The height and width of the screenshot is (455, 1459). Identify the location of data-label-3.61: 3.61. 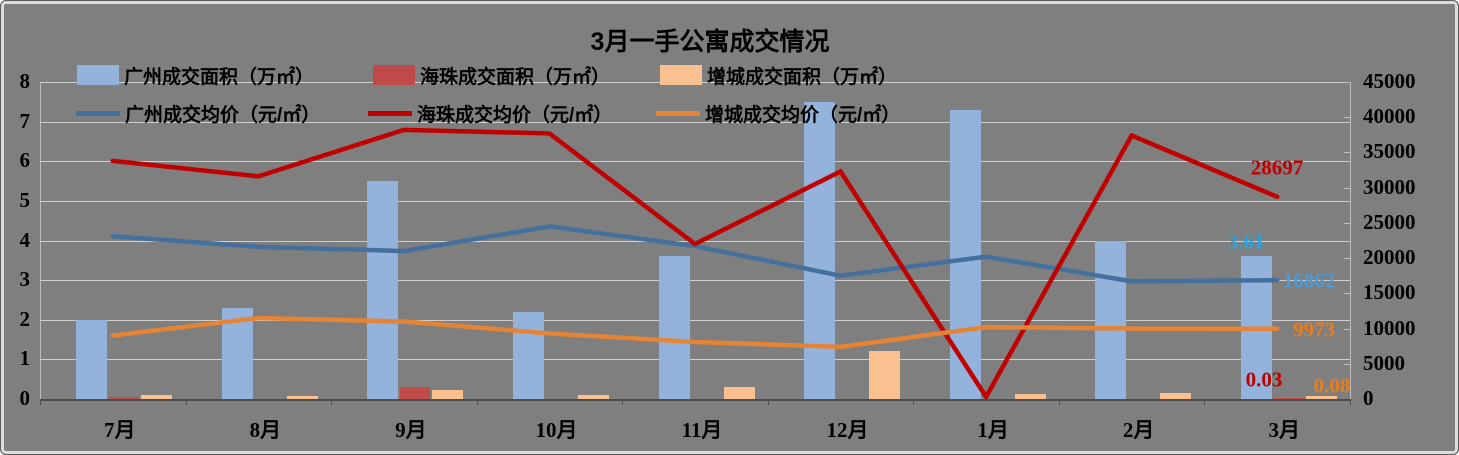
(1246, 241).